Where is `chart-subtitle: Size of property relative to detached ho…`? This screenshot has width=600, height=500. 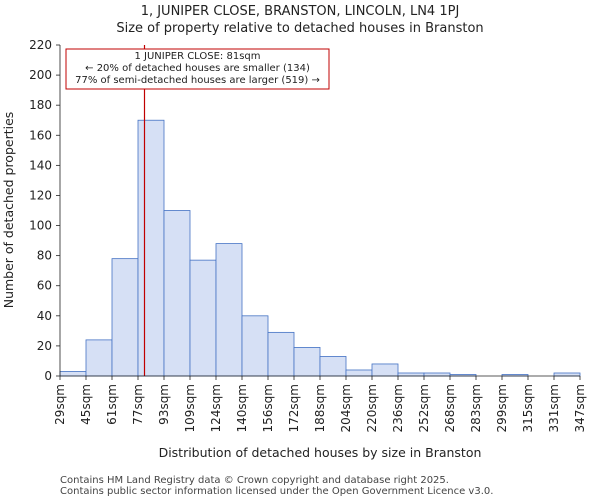
chart-subtitle: Size of property relative to detached ho… is located at coordinates (299, 28).